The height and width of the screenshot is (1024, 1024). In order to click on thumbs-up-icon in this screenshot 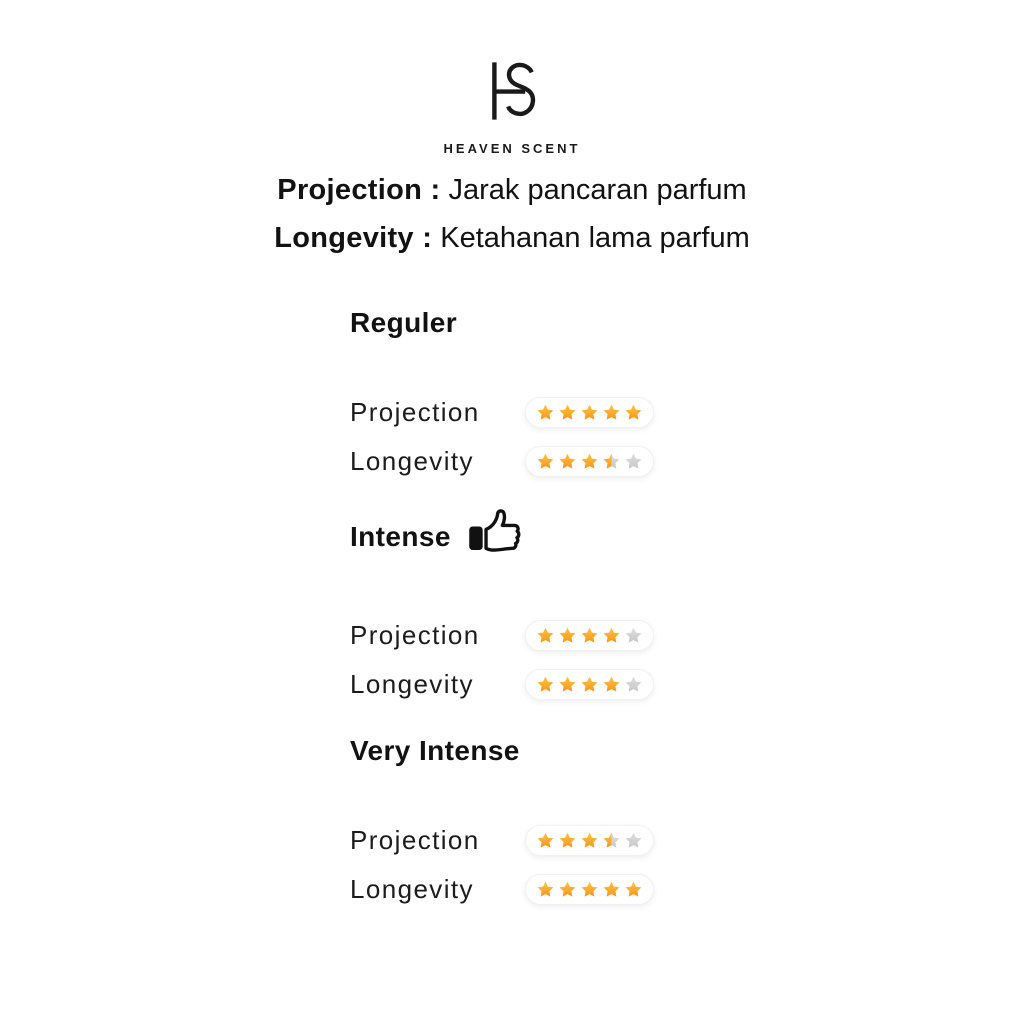, I will do `click(495, 530)`.